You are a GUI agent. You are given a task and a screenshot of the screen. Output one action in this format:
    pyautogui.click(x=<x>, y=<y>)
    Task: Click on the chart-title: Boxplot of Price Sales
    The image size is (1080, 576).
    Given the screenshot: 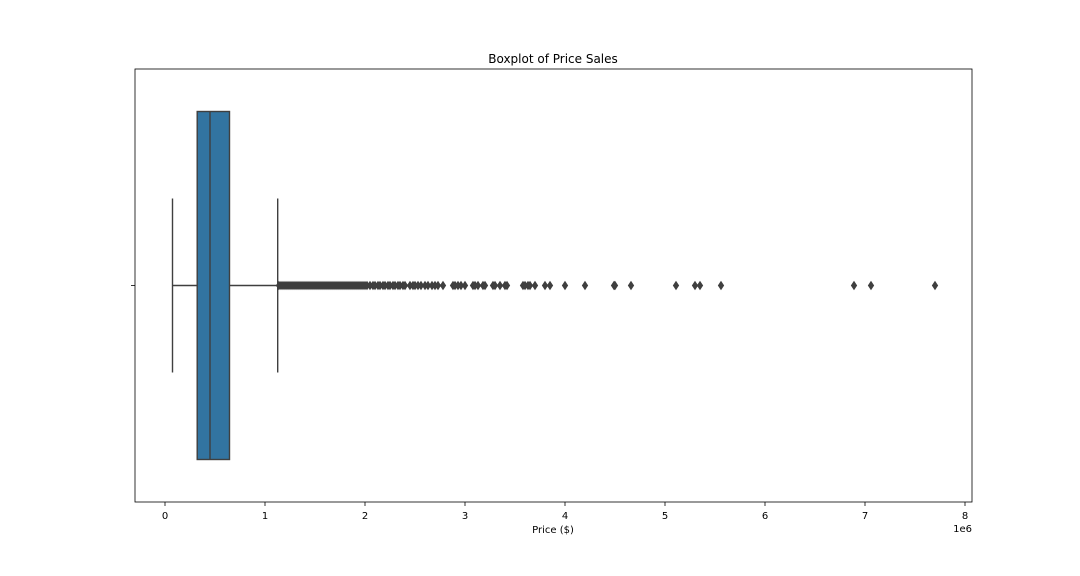 What is the action you would take?
    pyautogui.click(x=553, y=59)
    